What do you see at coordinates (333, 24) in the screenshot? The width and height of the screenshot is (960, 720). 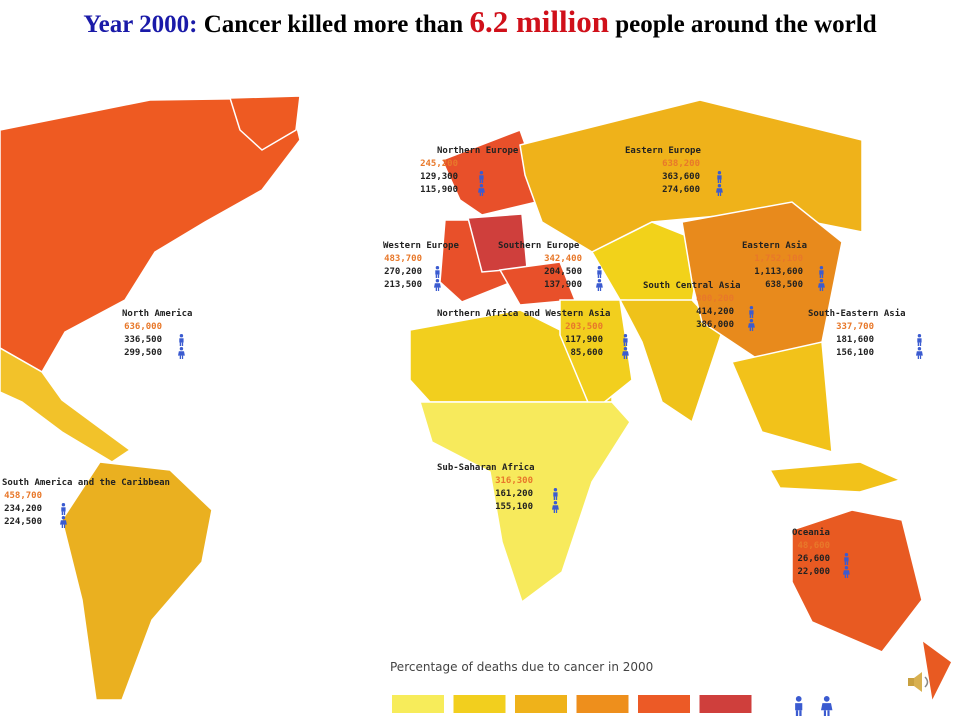 I see `title-lead: Cancer killed more than` at bounding box center [333, 24].